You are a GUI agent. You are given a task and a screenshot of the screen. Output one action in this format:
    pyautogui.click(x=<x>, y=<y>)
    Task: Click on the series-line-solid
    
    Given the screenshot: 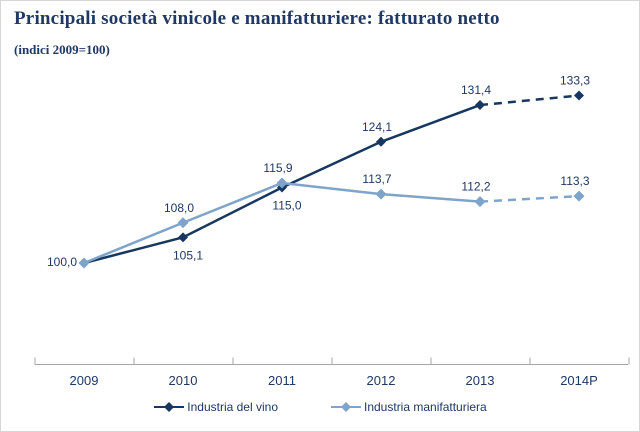 What is the action you would take?
    pyautogui.click(x=282, y=223)
    